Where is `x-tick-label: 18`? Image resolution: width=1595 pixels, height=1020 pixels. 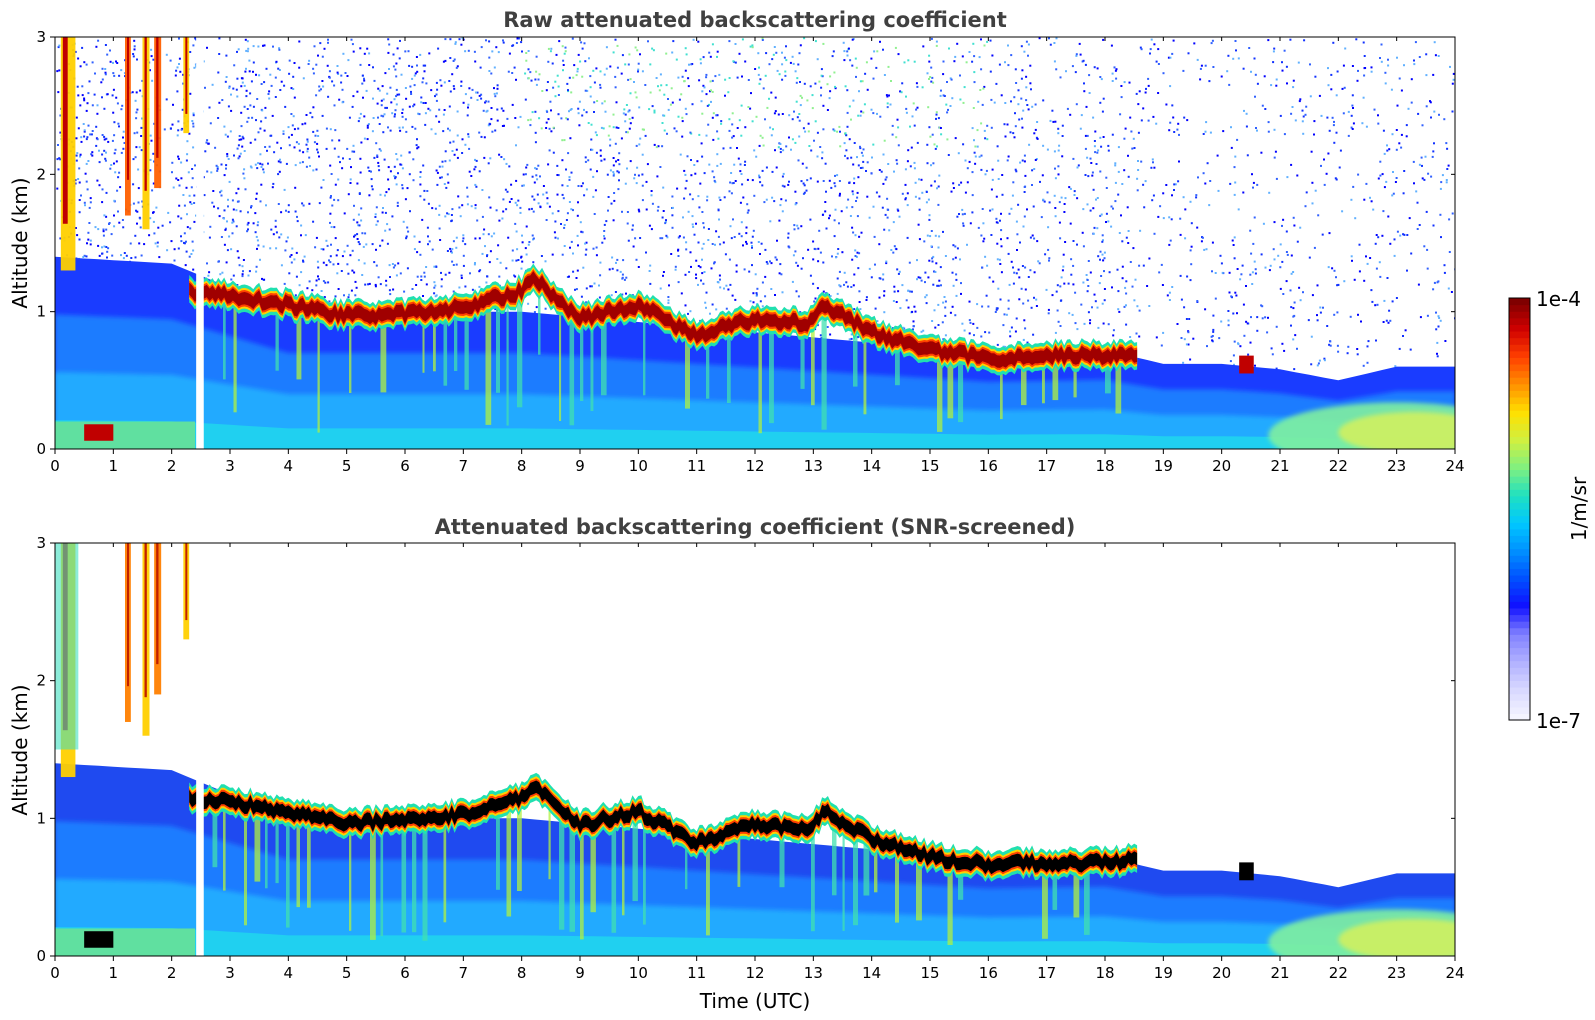 x-tick-label: 18 is located at coordinates (1104, 973).